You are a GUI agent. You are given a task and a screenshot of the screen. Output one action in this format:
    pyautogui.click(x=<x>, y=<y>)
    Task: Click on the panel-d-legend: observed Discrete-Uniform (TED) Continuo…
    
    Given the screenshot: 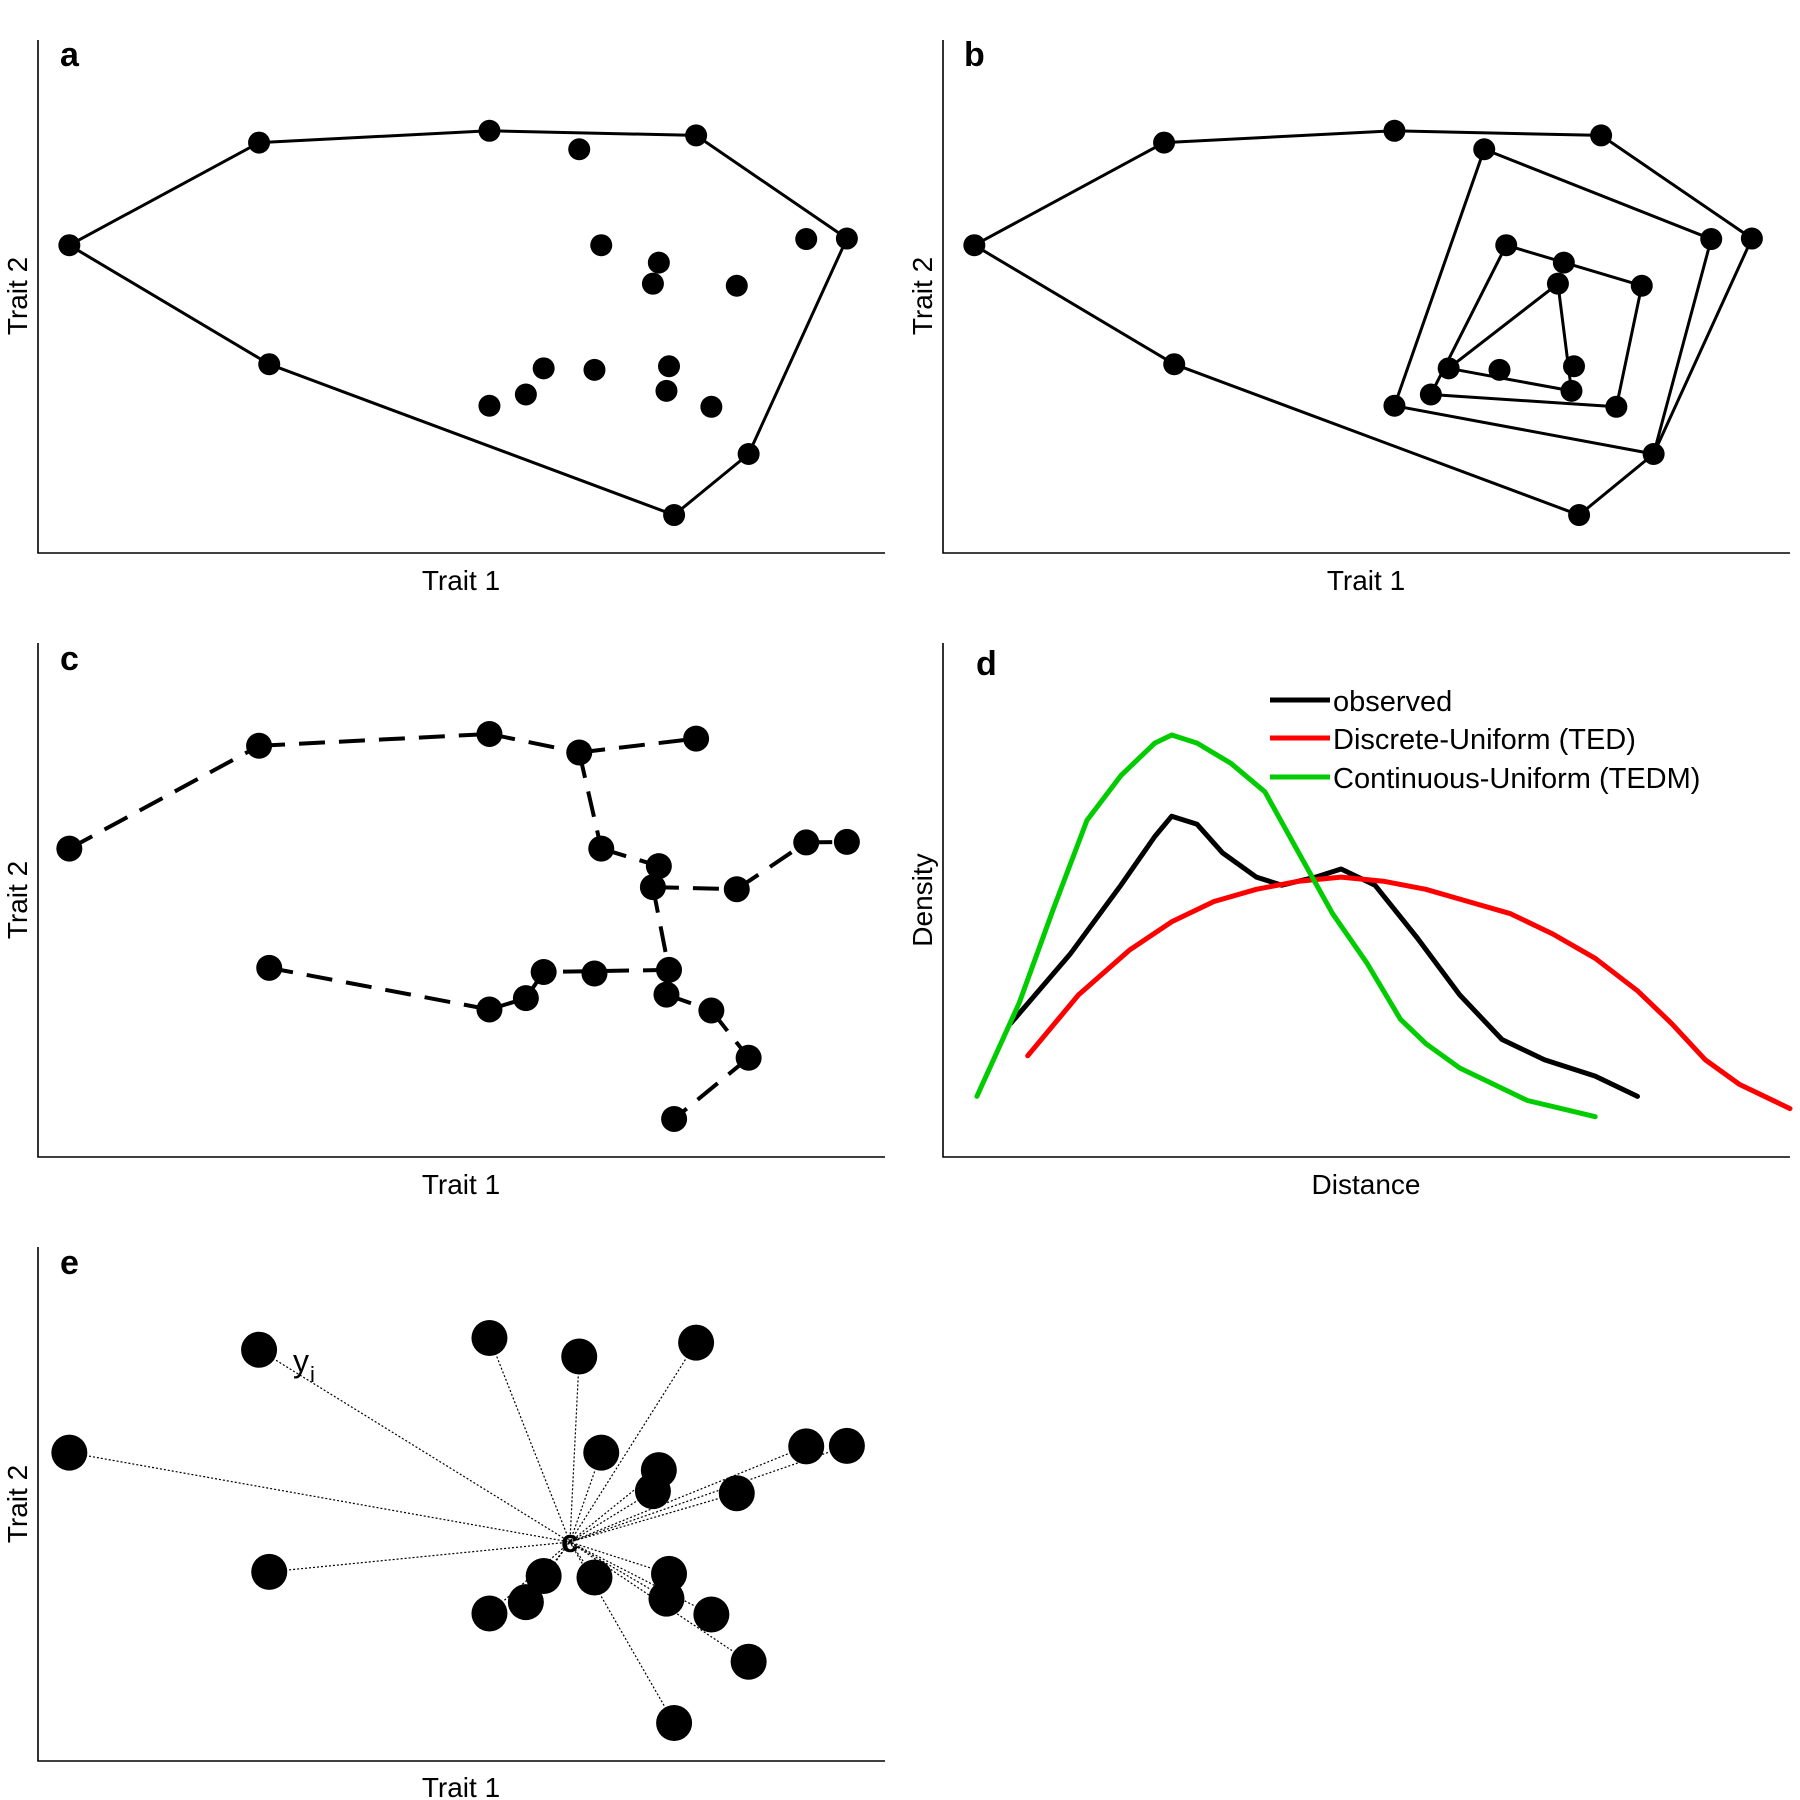 What is the action you would take?
    pyautogui.click(x=1485, y=740)
    